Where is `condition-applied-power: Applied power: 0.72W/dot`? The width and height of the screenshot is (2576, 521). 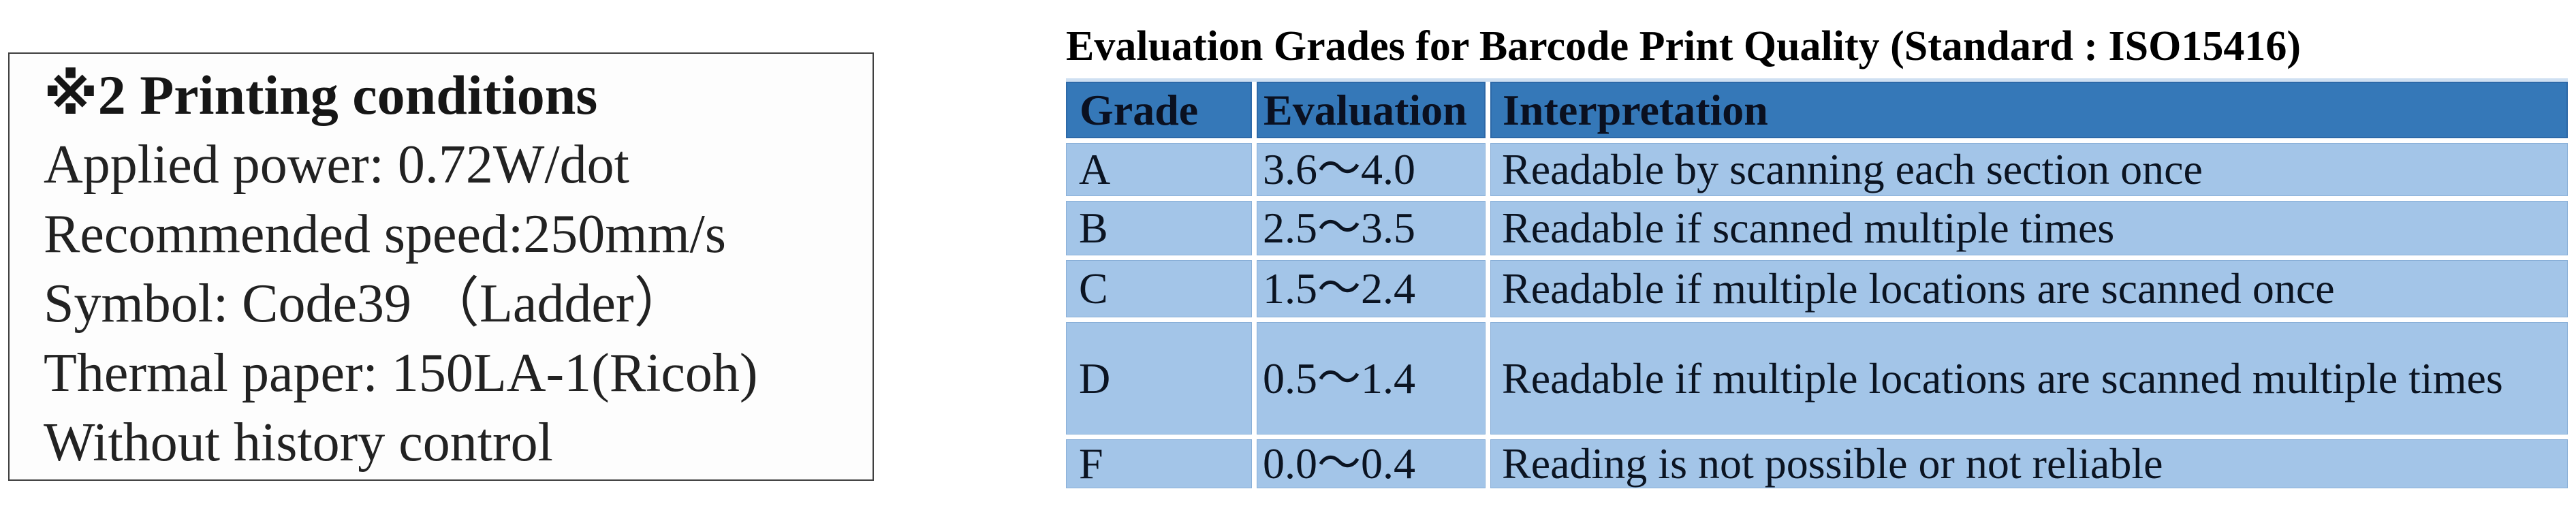 condition-applied-power: Applied power: 0.72W/dot is located at coordinates (336, 165).